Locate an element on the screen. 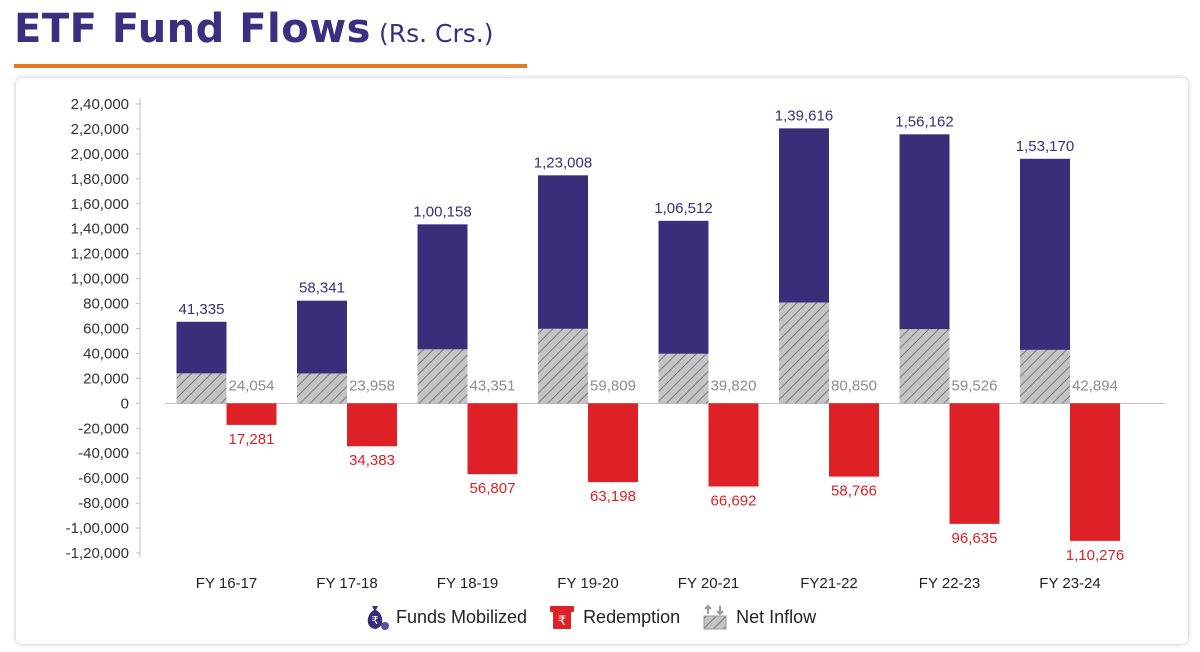  y-tick-label: -80,000 is located at coordinates (103, 503).